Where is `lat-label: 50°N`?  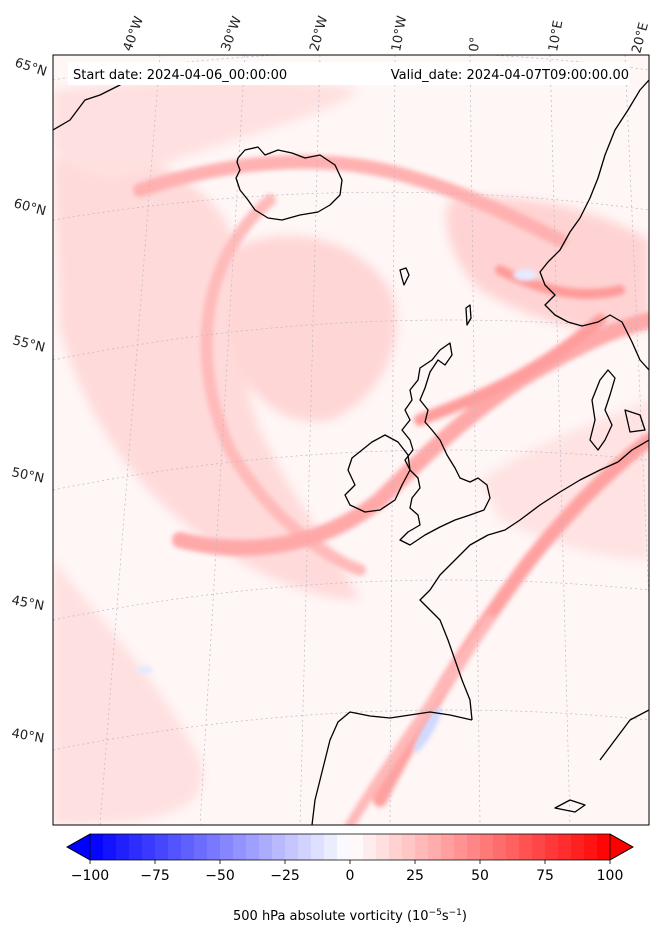
lat-label: 50°N is located at coordinates (27, 475).